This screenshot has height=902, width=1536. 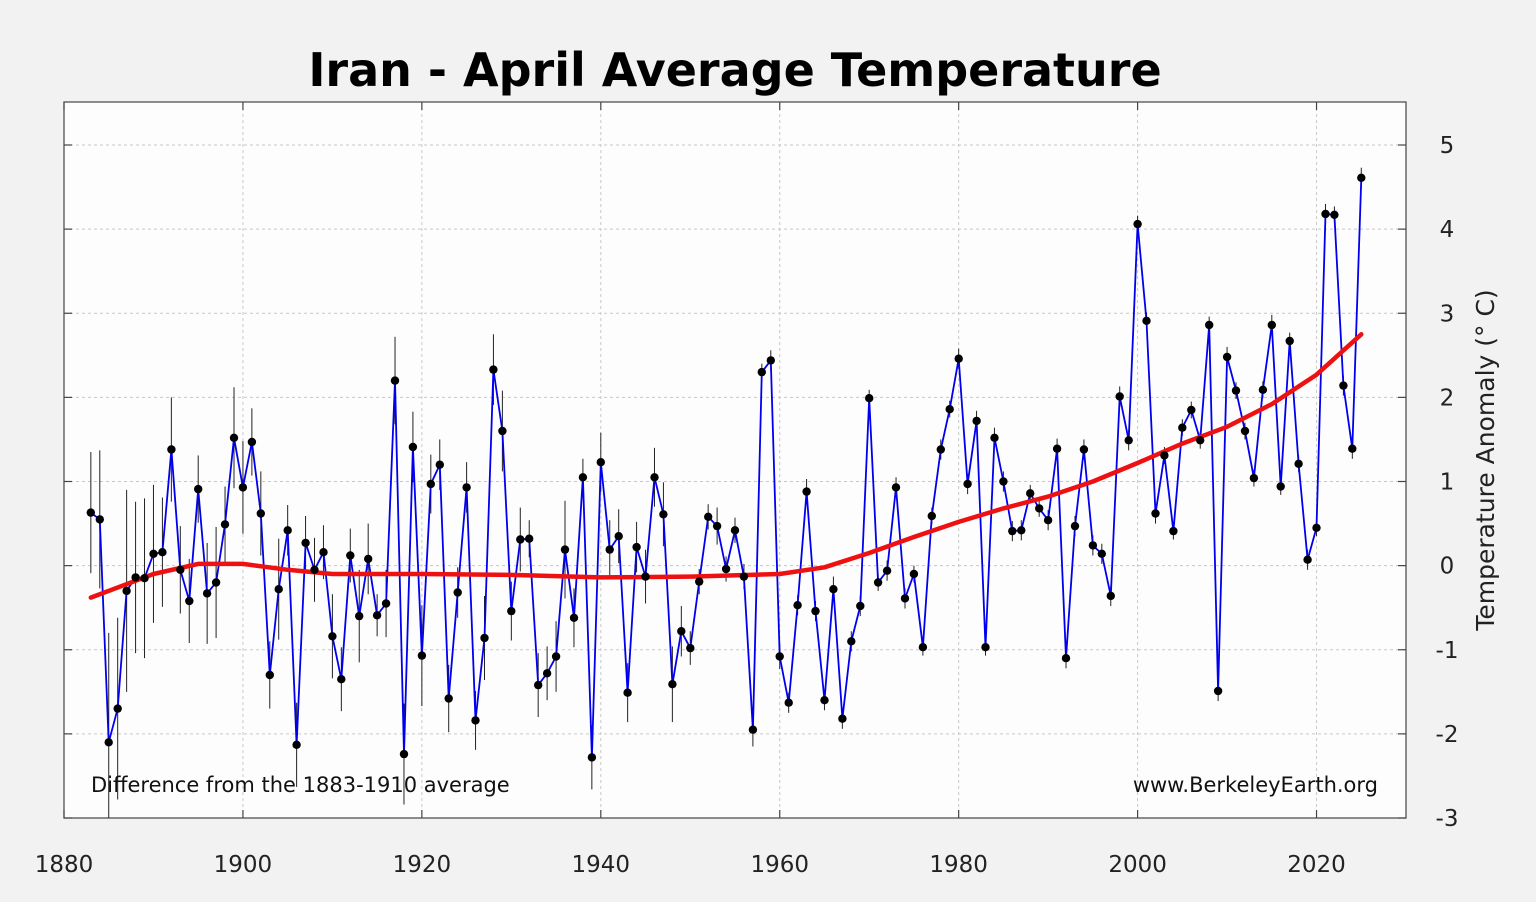 What do you see at coordinates (1447, 483) in the screenshot?
I see `y-tick-label: 1` at bounding box center [1447, 483].